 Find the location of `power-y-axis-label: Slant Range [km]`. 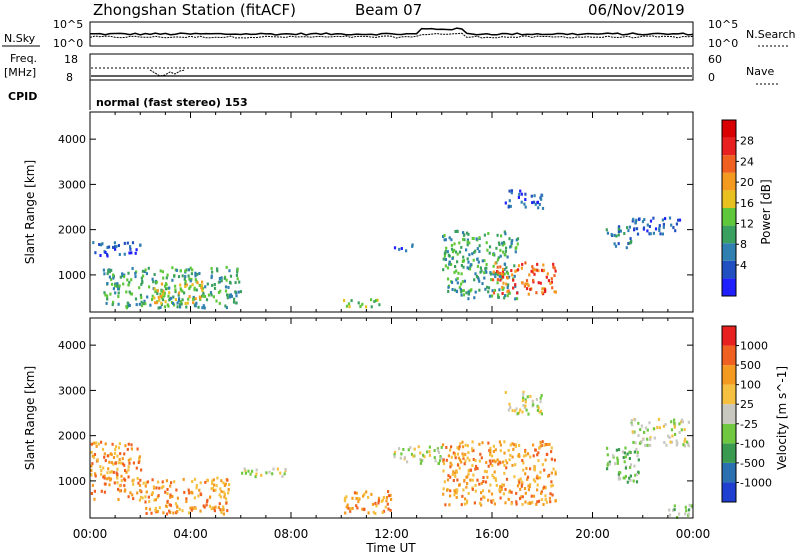

power-y-axis-label: Slant Range [km] is located at coordinates (30, 212).